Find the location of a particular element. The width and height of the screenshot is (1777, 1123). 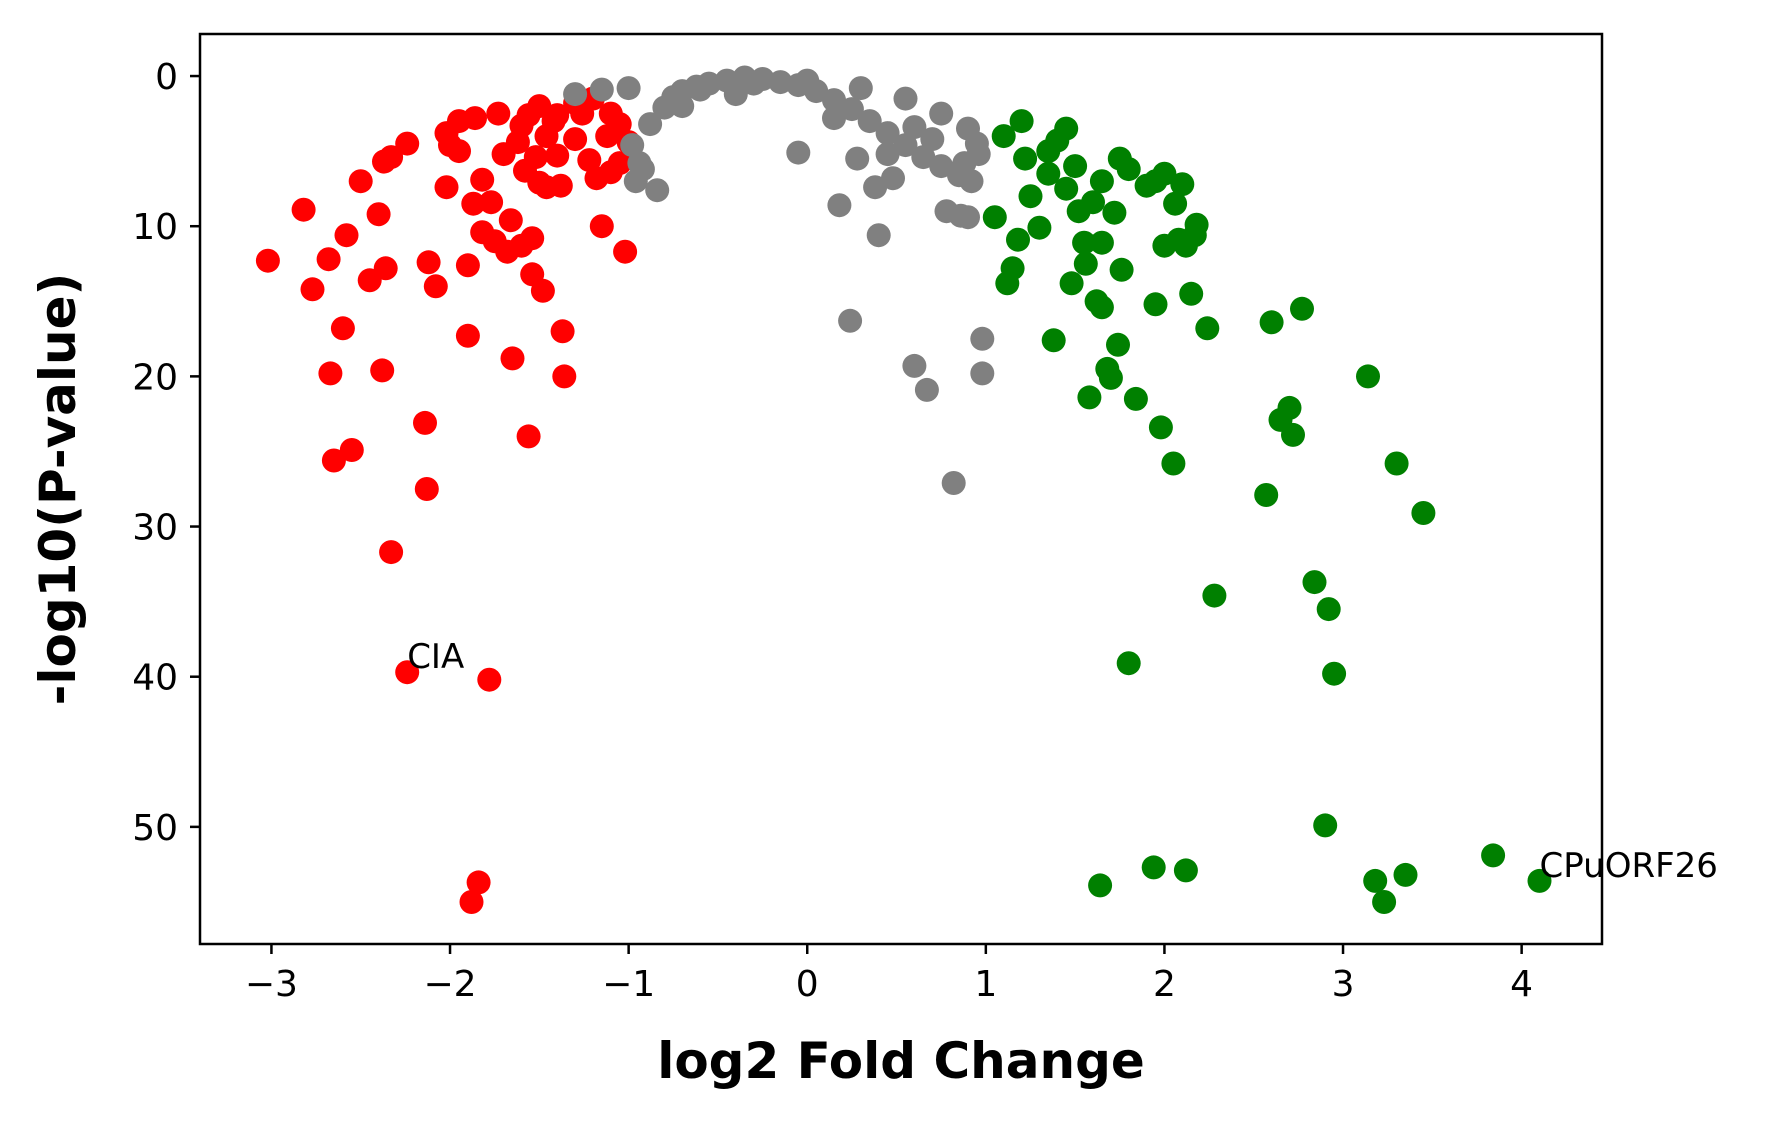

y-axis-label: -log10(P-value) is located at coordinates (58, 489).